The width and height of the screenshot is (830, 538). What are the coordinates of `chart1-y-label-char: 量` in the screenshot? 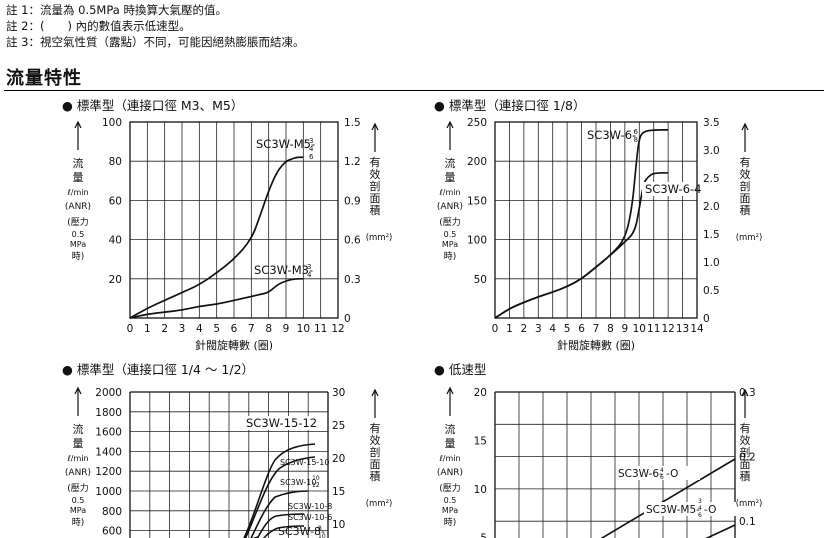 It's located at (450, 177).